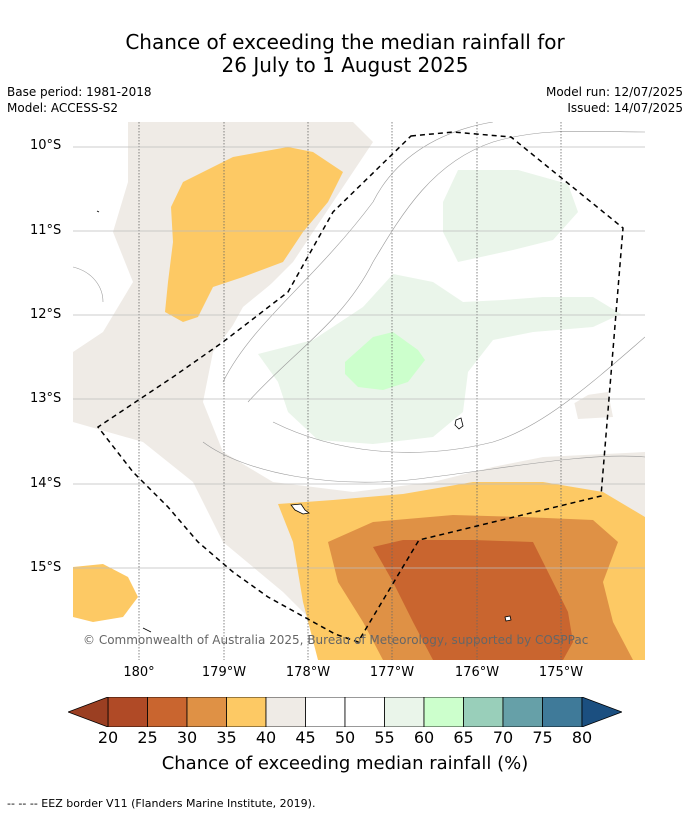 This screenshot has height=816, width=690. Describe the element at coordinates (305, 737) in the screenshot. I see `colorbar-tick-label: 45` at that location.